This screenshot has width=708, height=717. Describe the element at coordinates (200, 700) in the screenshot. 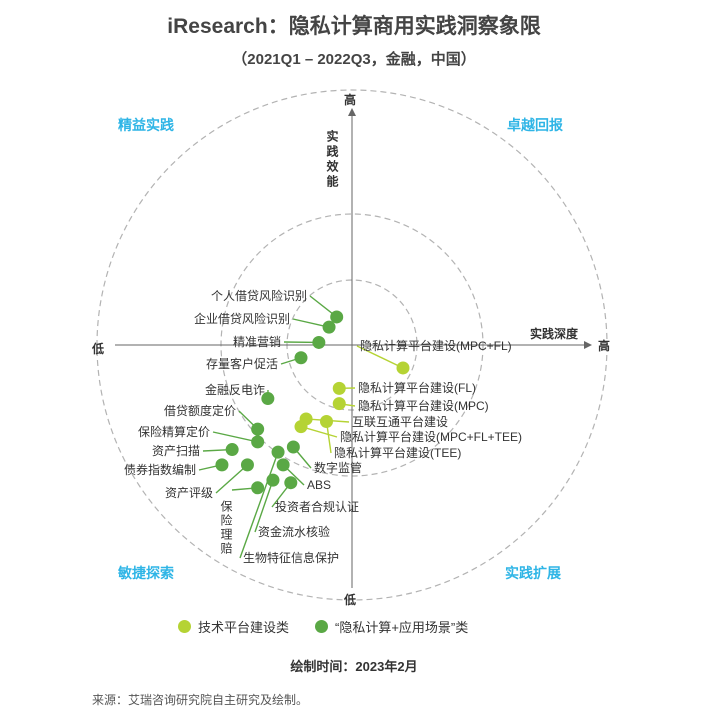

I see `source-note: 来源：艾瑞咨询研究院自主研究及绘制。` at that location.